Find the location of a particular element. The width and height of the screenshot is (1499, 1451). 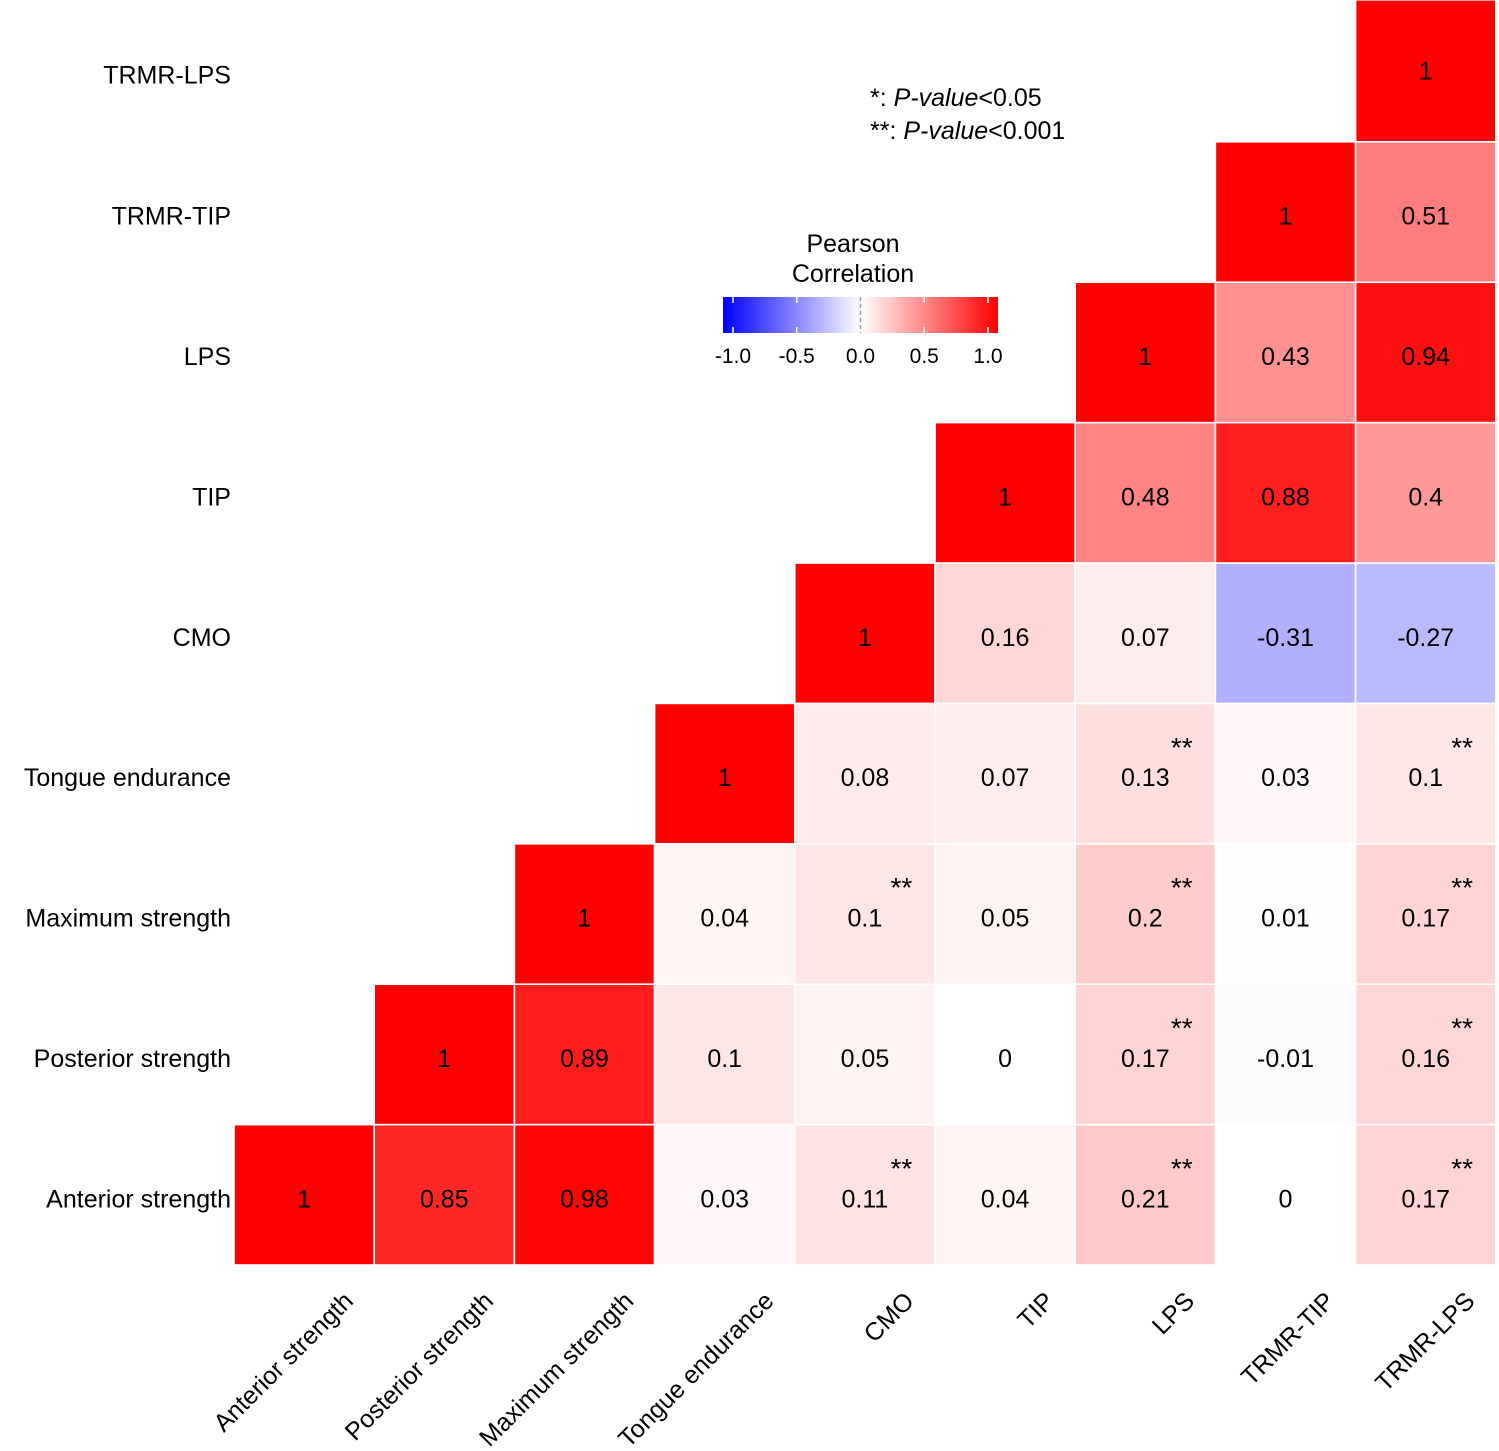

heatmap-cell-maximum-strength-tip: 0.05 is located at coordinates (1005, 913).